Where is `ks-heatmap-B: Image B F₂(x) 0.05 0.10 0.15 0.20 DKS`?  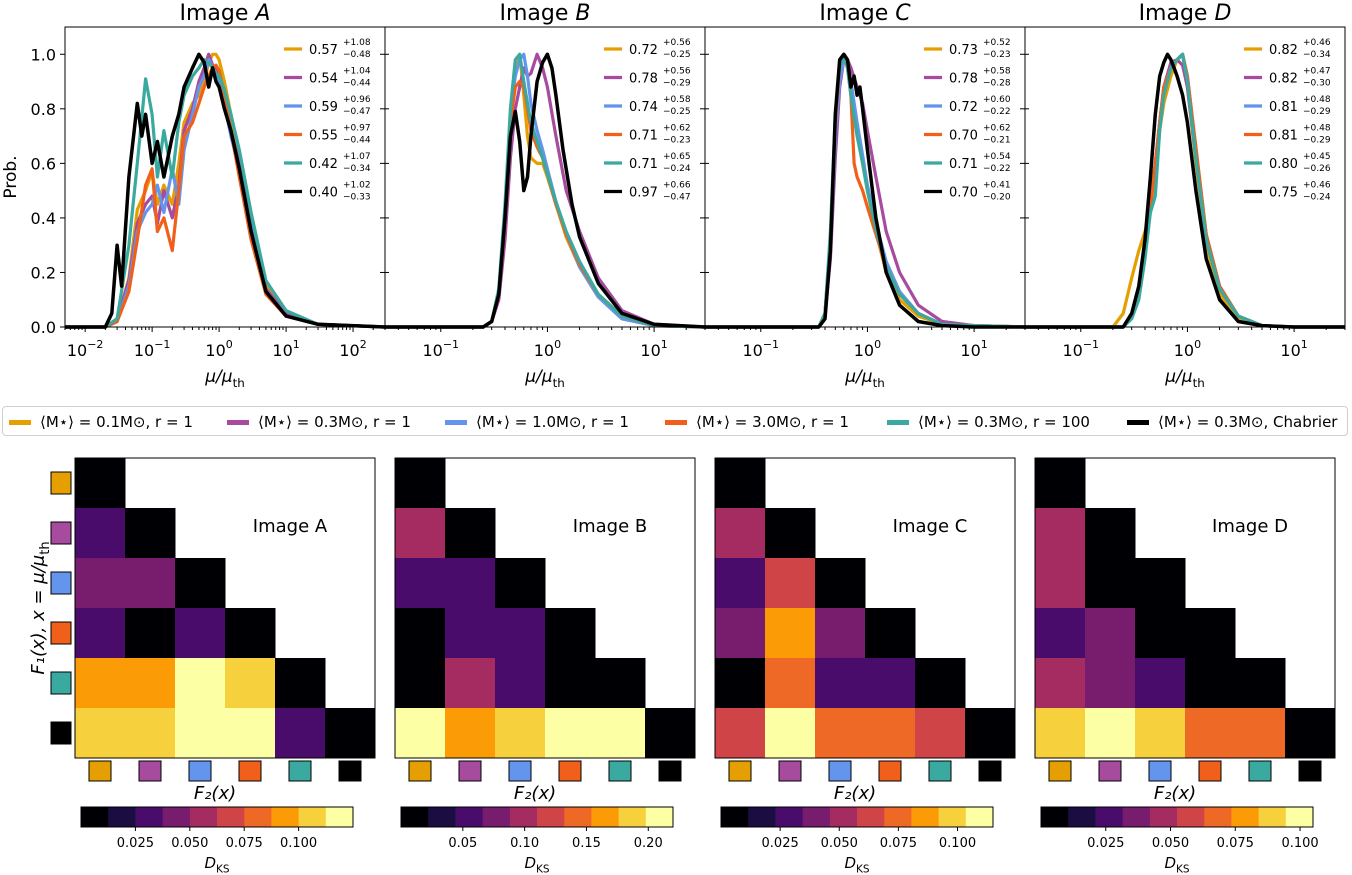
ks-heatmap-B: Image B F₂(x) 0.05 0.10 0.15 0.20 DKS is located at coordinates (545, 666).